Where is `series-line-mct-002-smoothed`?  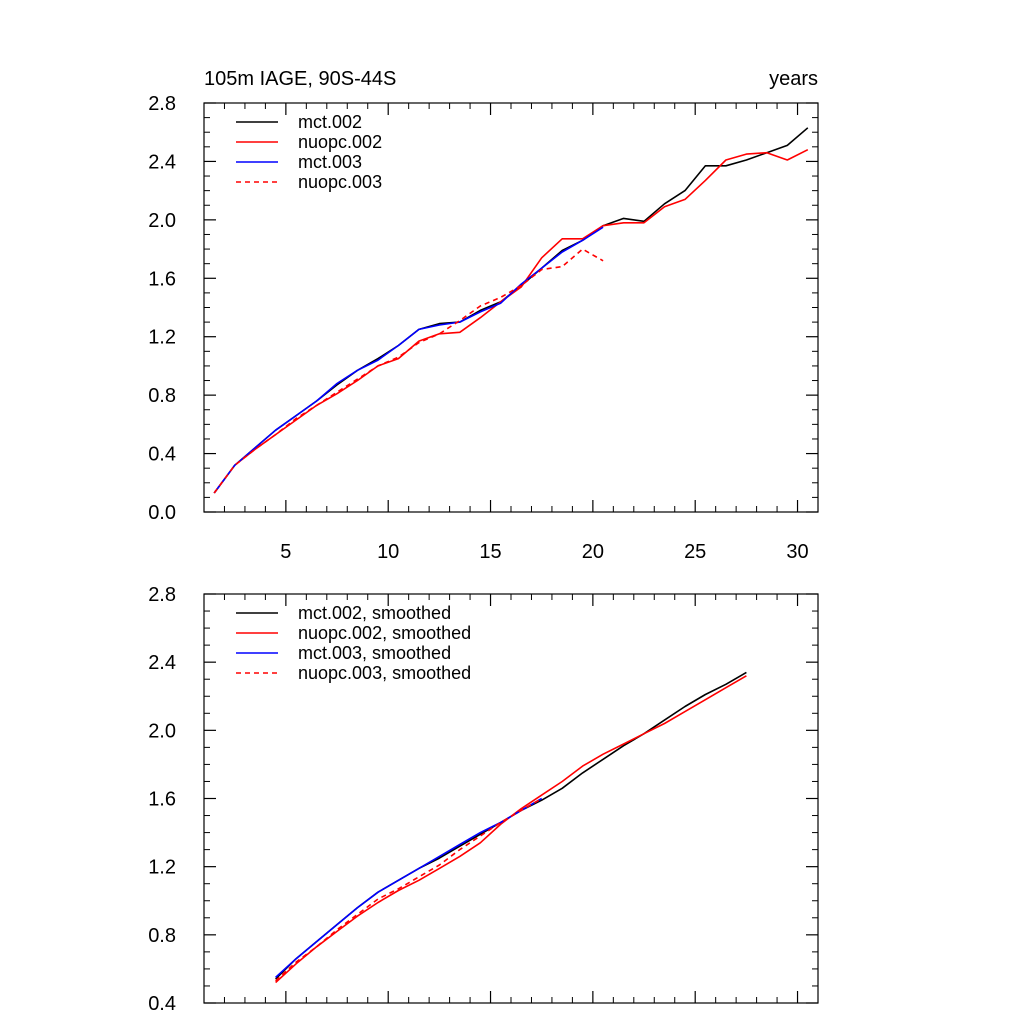 series-line-mct-002-smoothed is located at coordinates (511, 825).